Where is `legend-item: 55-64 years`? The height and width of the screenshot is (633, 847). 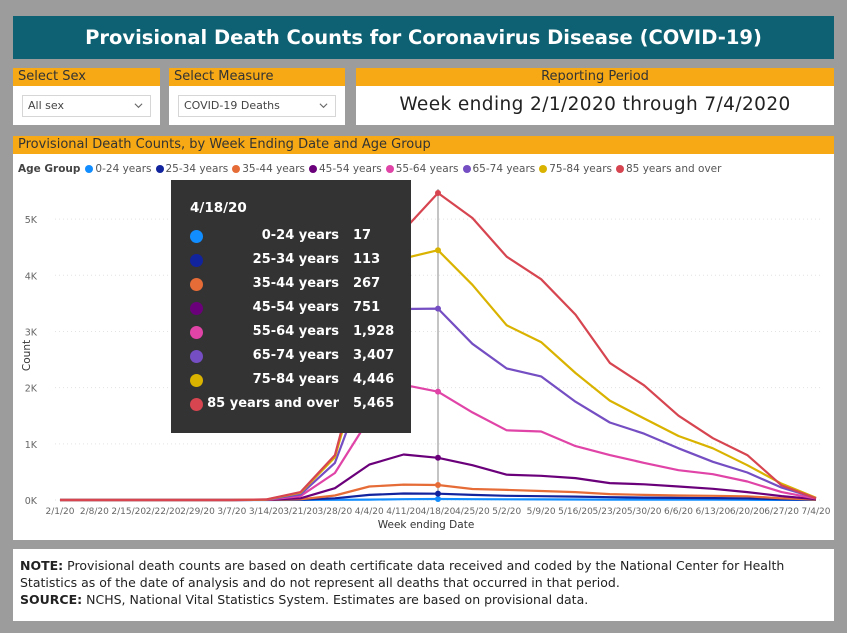
legend-item: 55-64 years is located at coordinates (422, 169).